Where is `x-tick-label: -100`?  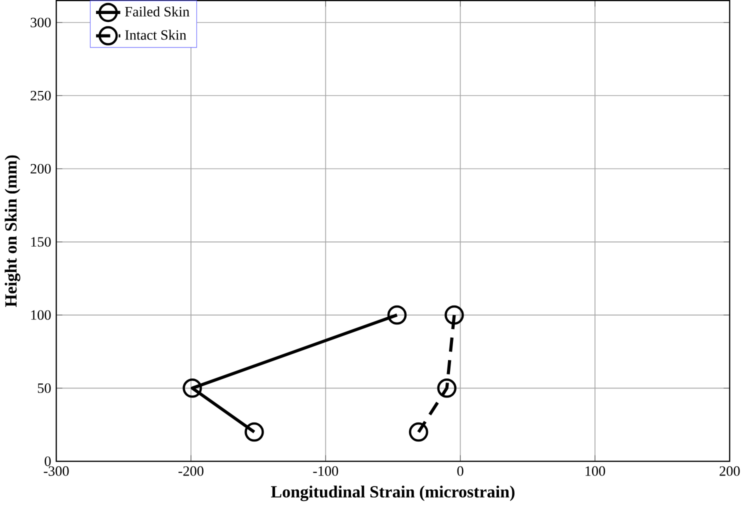
x-tick-label: -100 is located at coordinates (325, 471).